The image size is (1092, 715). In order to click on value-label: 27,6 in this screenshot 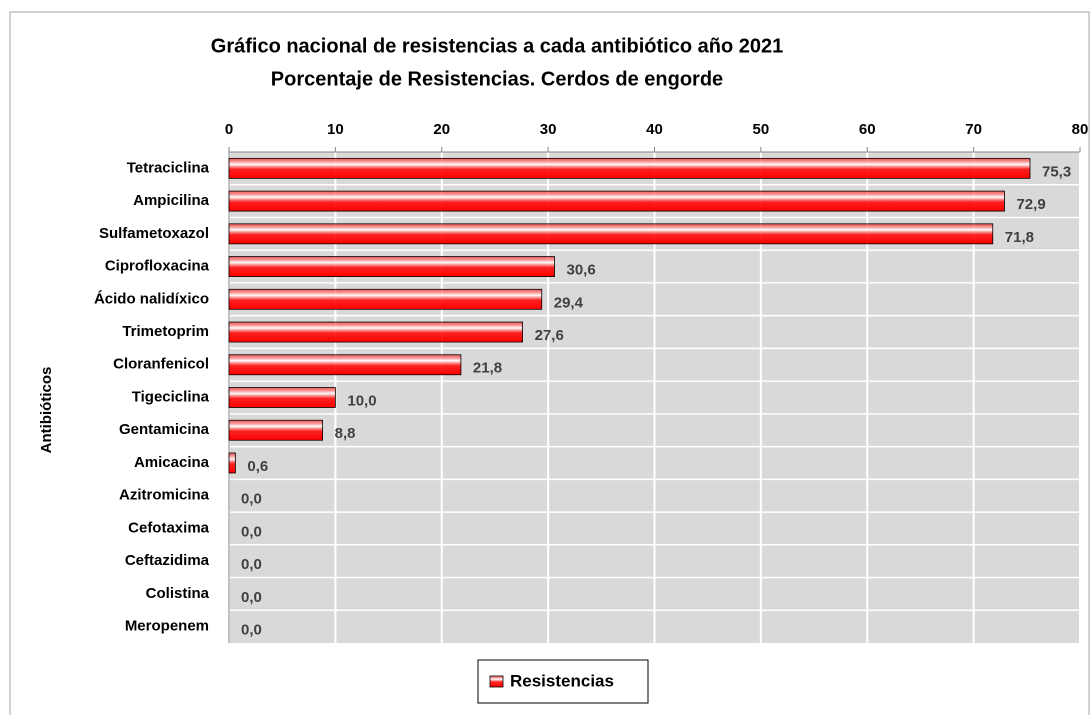, I will do `click(549, 335)`.